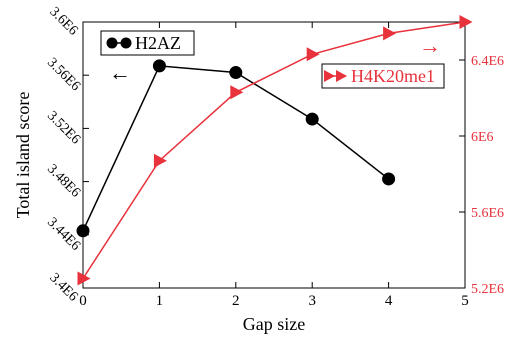  What do you see at coordinates (312, 301) in the screenshot?
I see `x-tick-label: 3` at bounding box center [312, 301].